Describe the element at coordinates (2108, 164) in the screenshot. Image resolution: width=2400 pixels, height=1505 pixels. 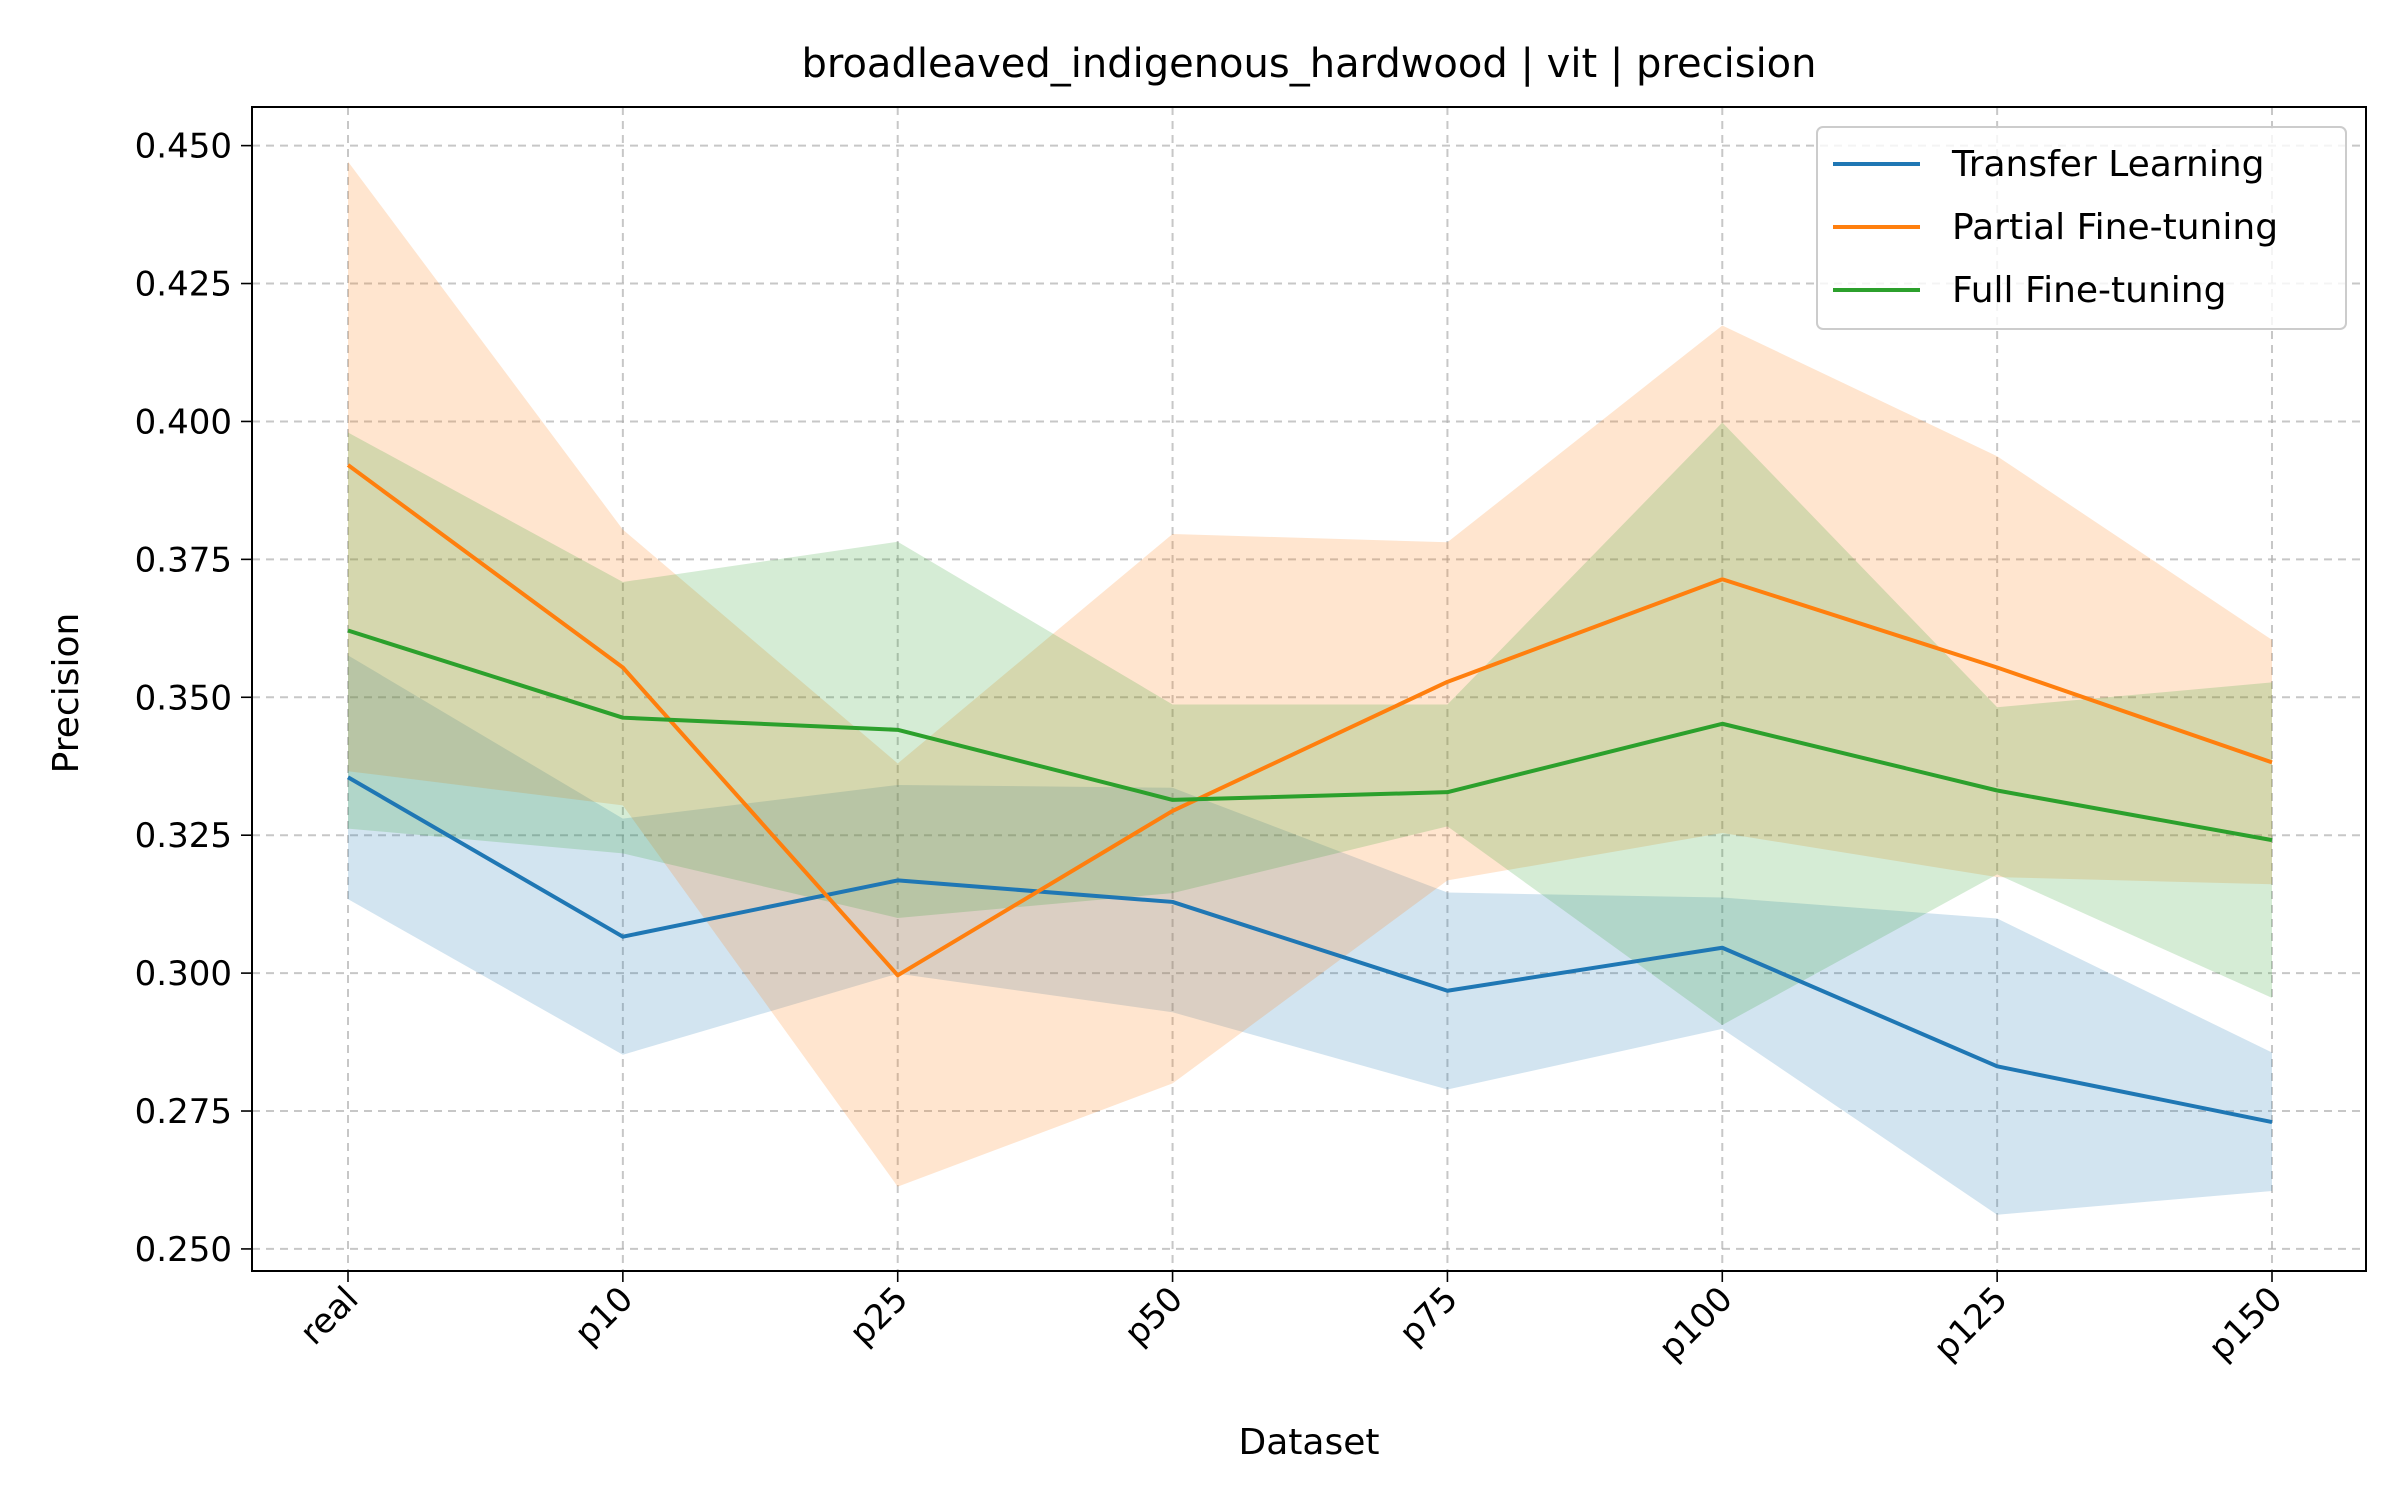
I see `transfer-learning-legend-label: Transfer Learning` at that location.